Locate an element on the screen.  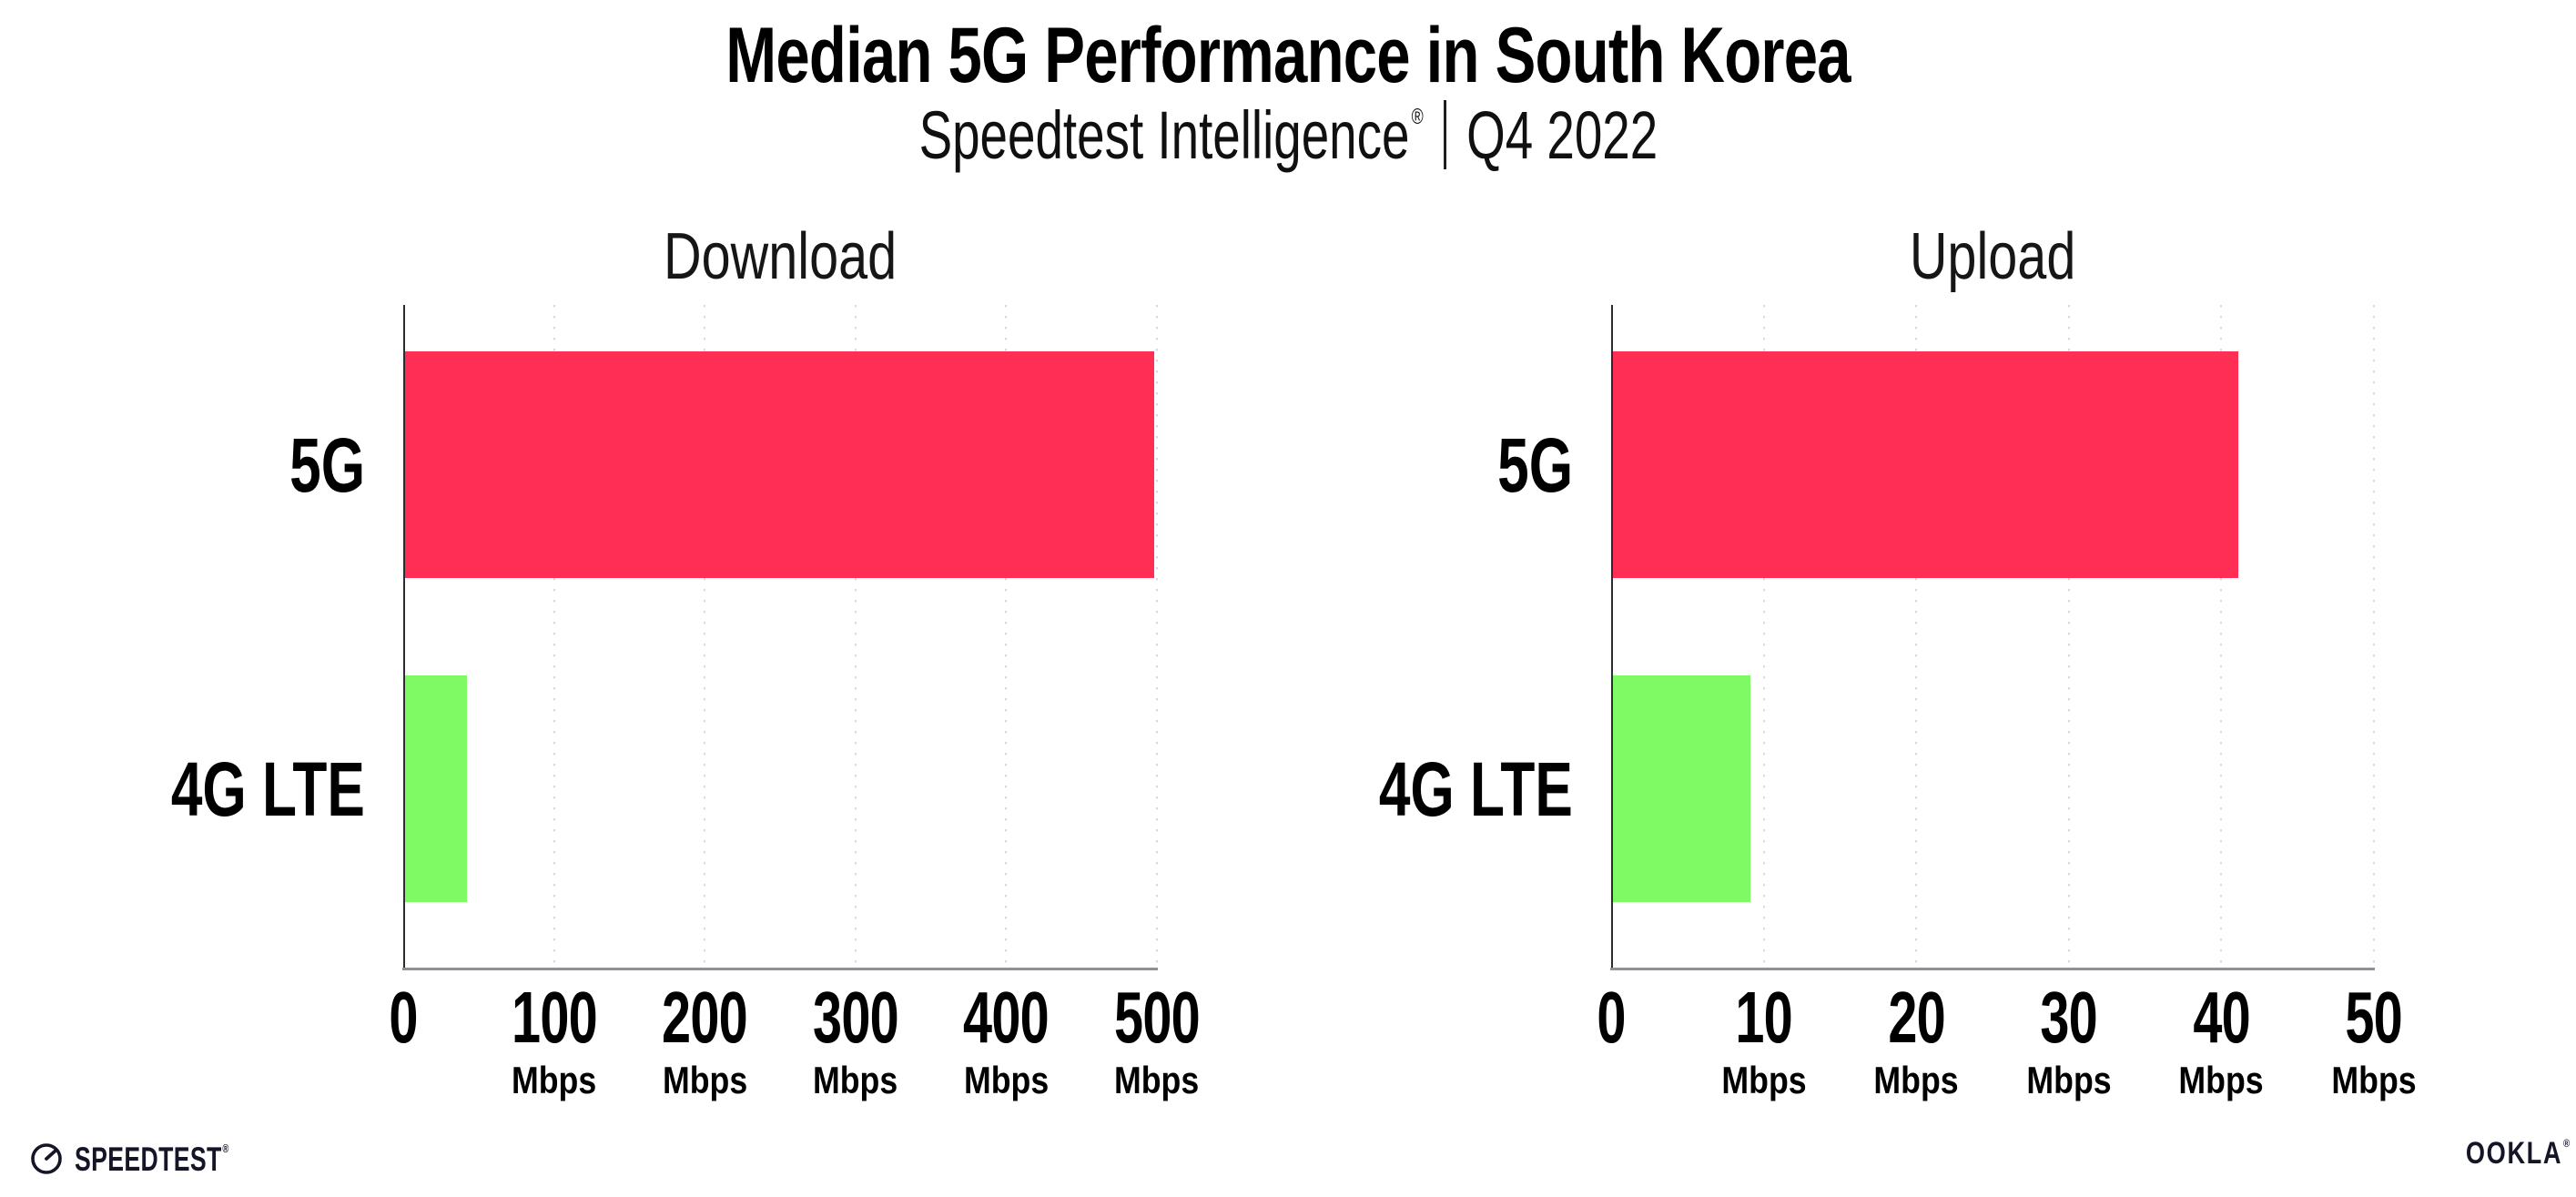
registered-mark: ® is located at coordinates (1417, 117).